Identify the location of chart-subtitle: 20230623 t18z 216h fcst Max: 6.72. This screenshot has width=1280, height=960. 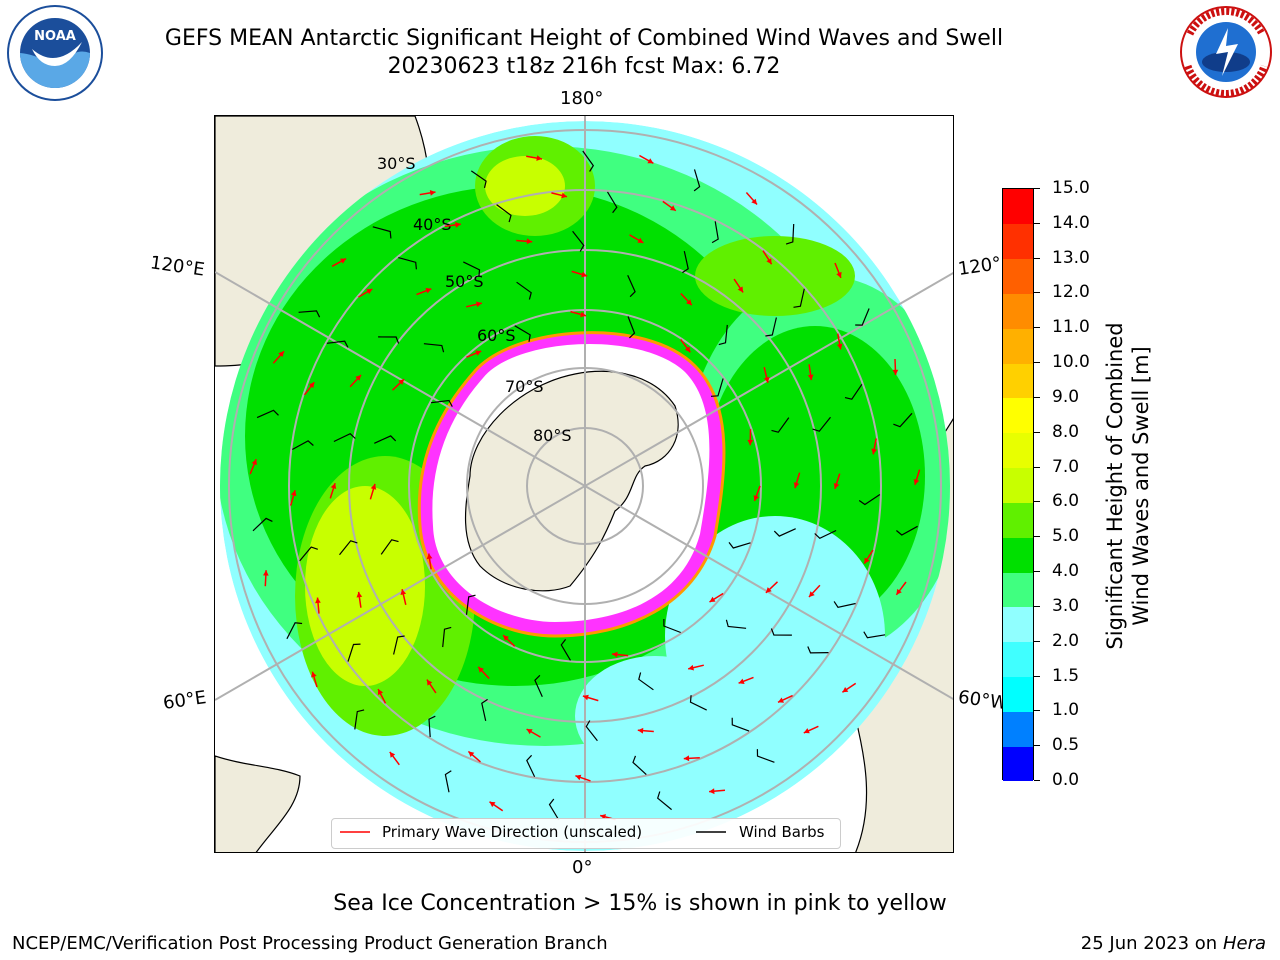
(584, 66).